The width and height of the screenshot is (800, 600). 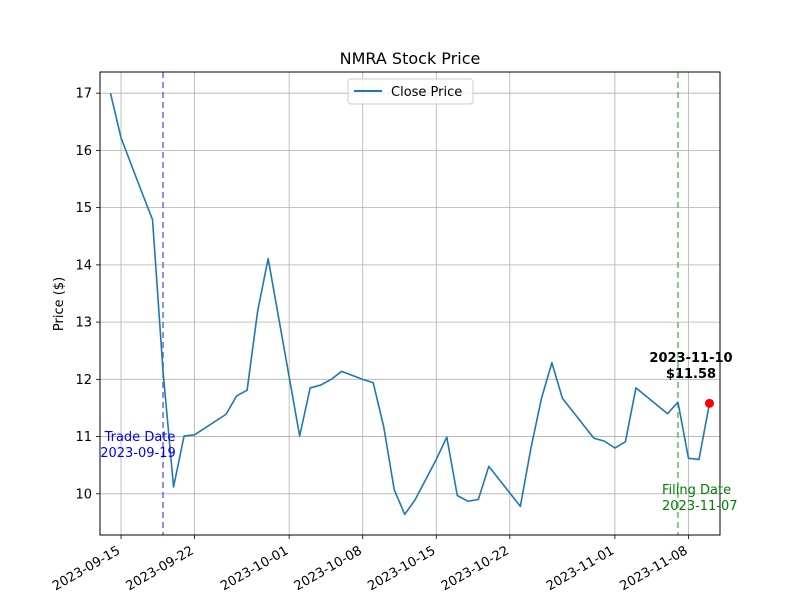 What do you see at coordinates (83, 494) in the screenshot?
I see `y-tick-label: 10` at bounding box center [83, 494].